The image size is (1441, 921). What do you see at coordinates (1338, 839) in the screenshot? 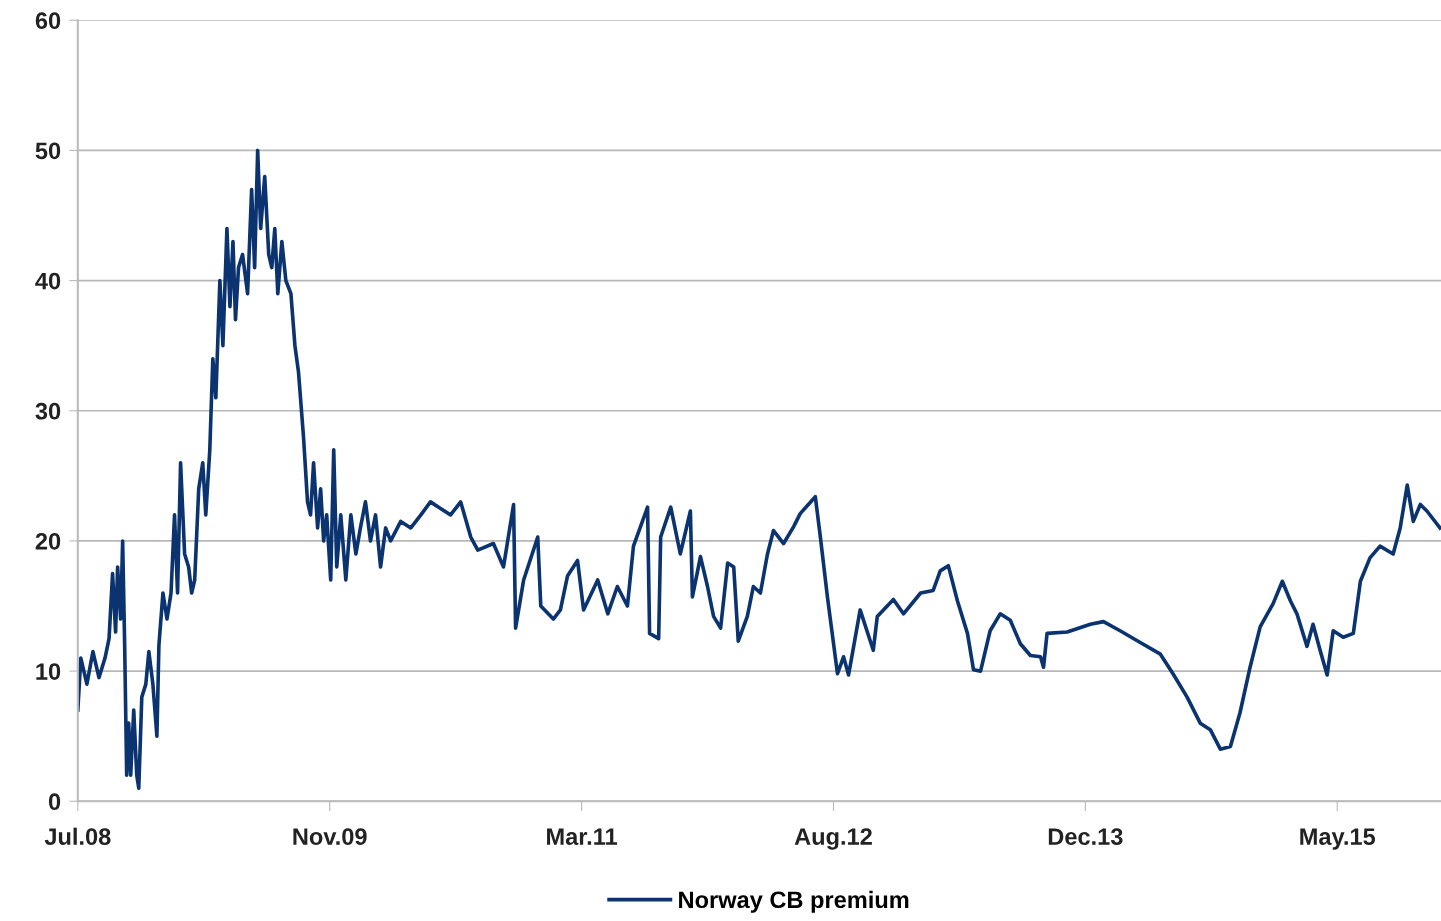
I see `x-tick-label: May.15` at bounding box center [1338, 839].